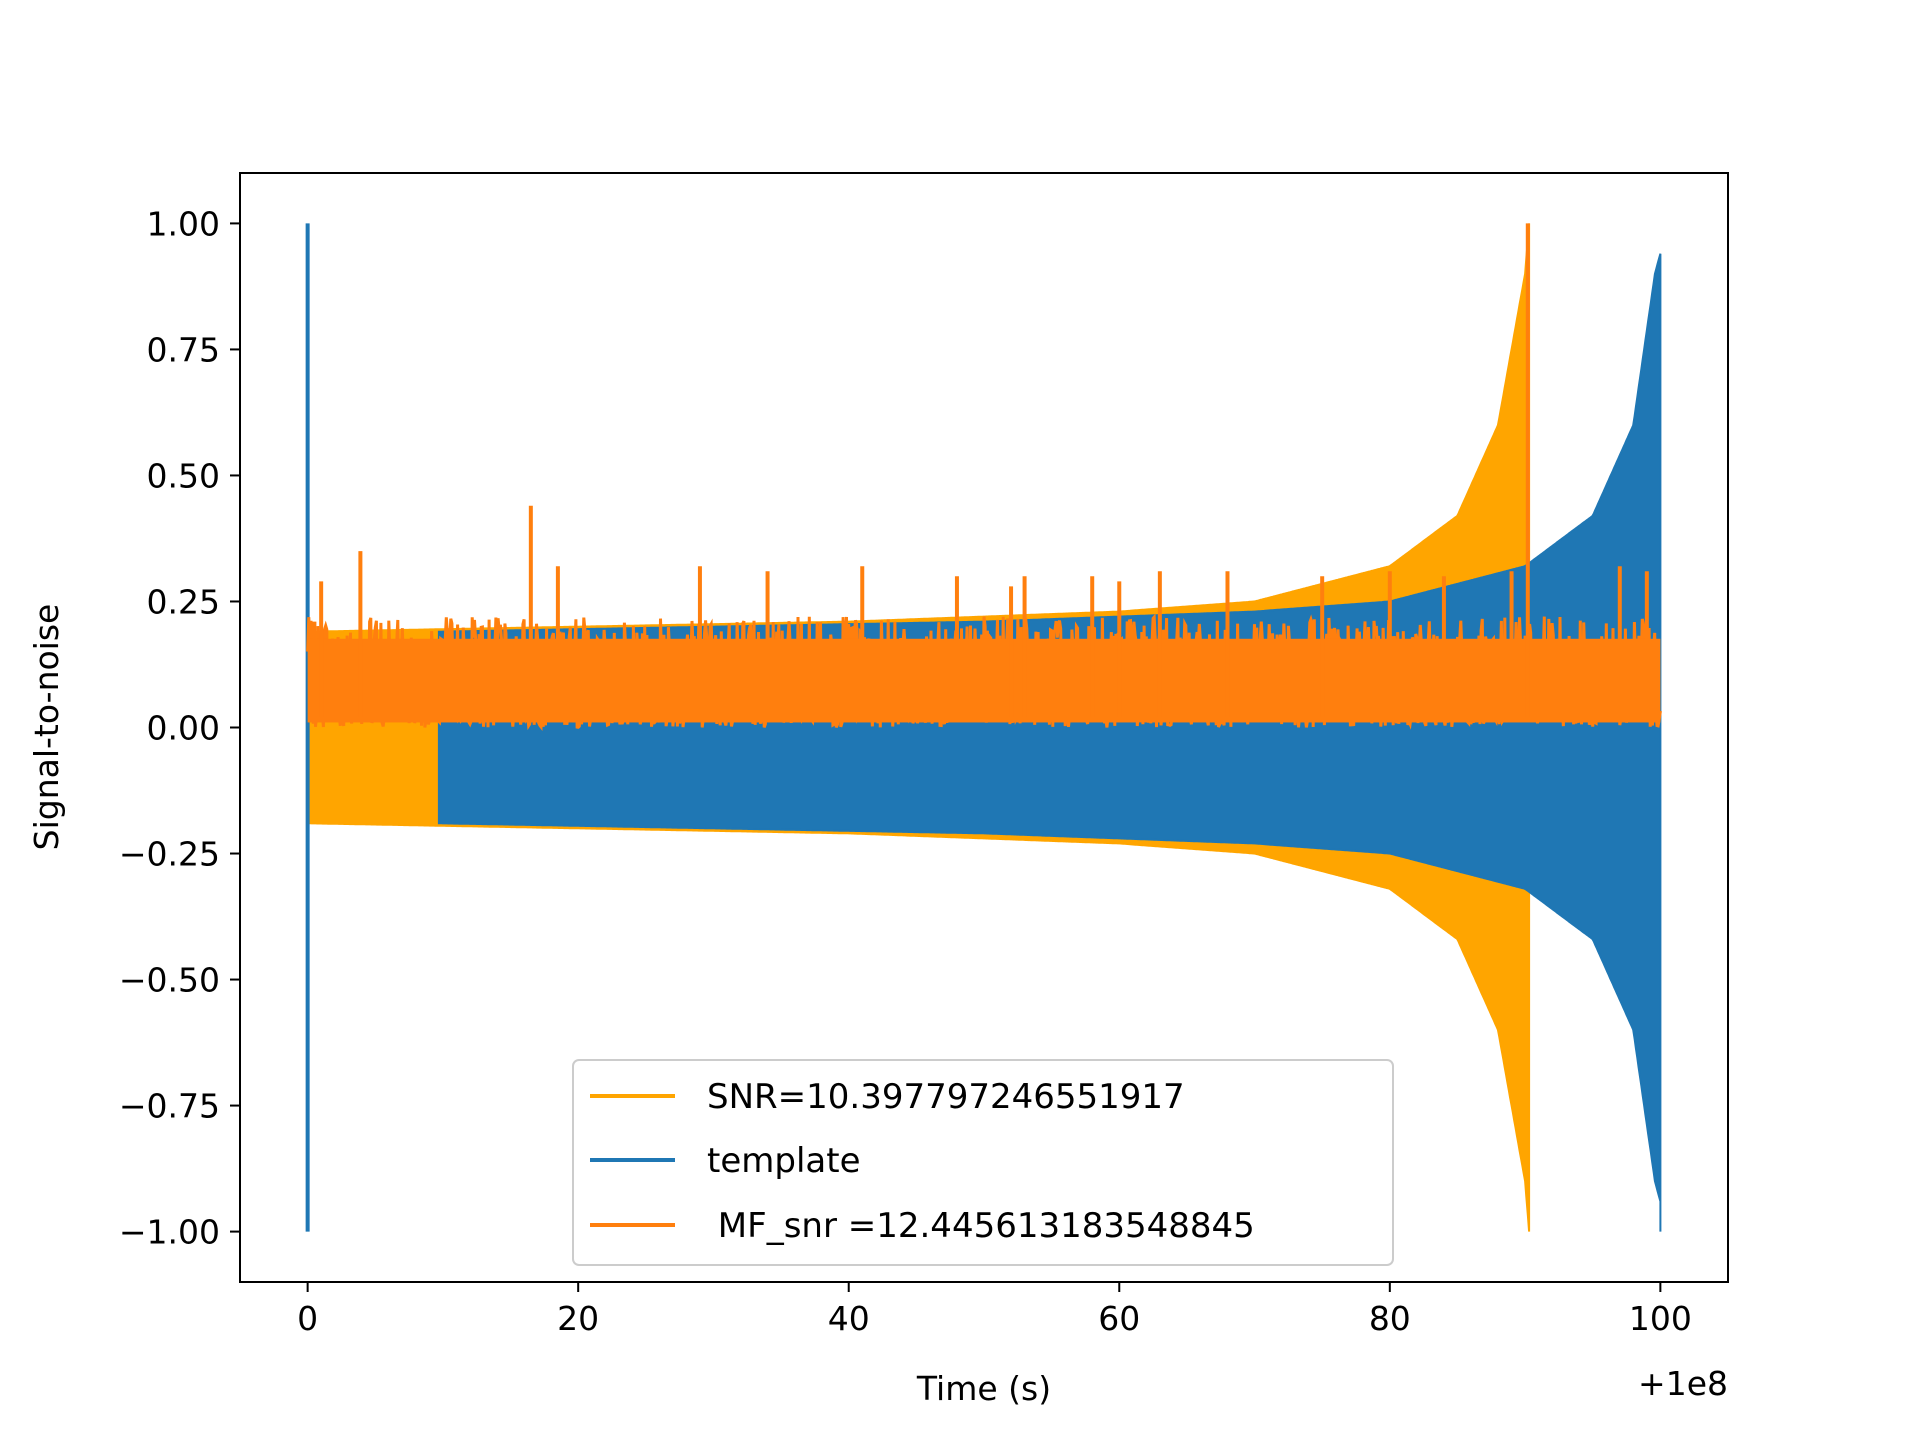  What do you see at coordinates (946, 1097) in the screenshot?
I see `legend-label-snr: SNR=10.397797246551917` at bounding box center [946, 1097].